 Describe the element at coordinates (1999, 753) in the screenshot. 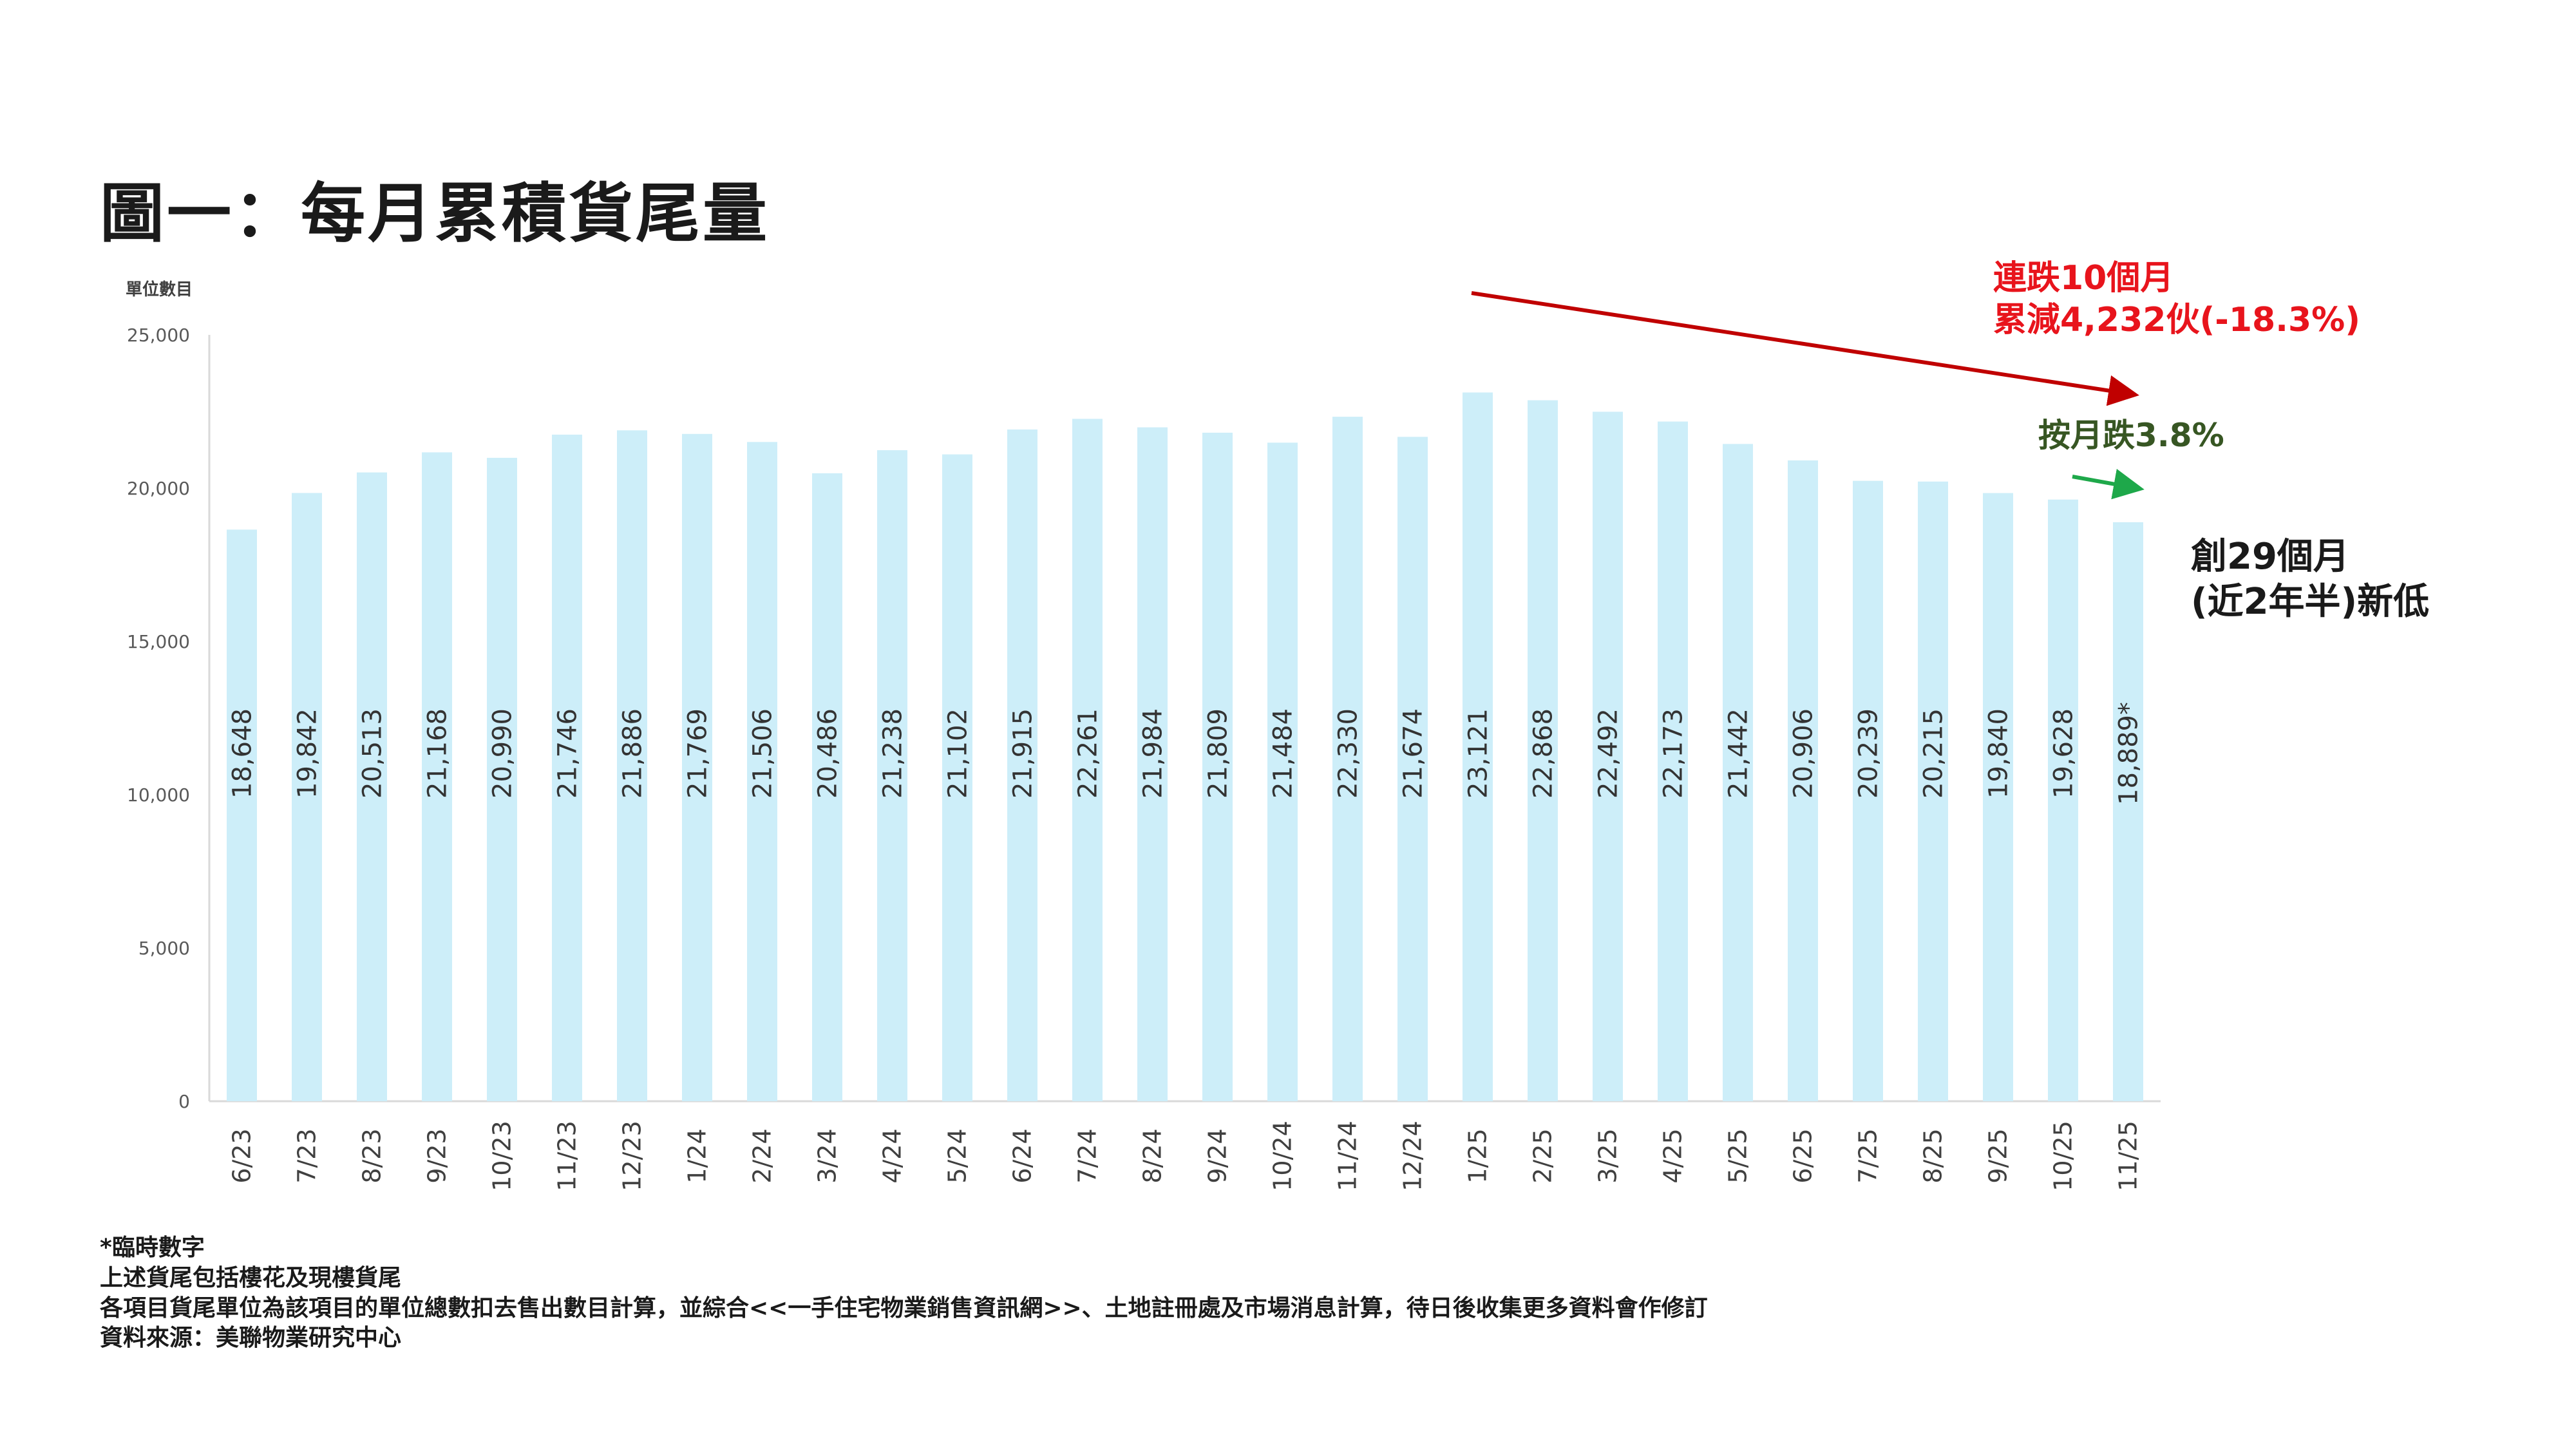

I see `value-label: 19,840` at that location.